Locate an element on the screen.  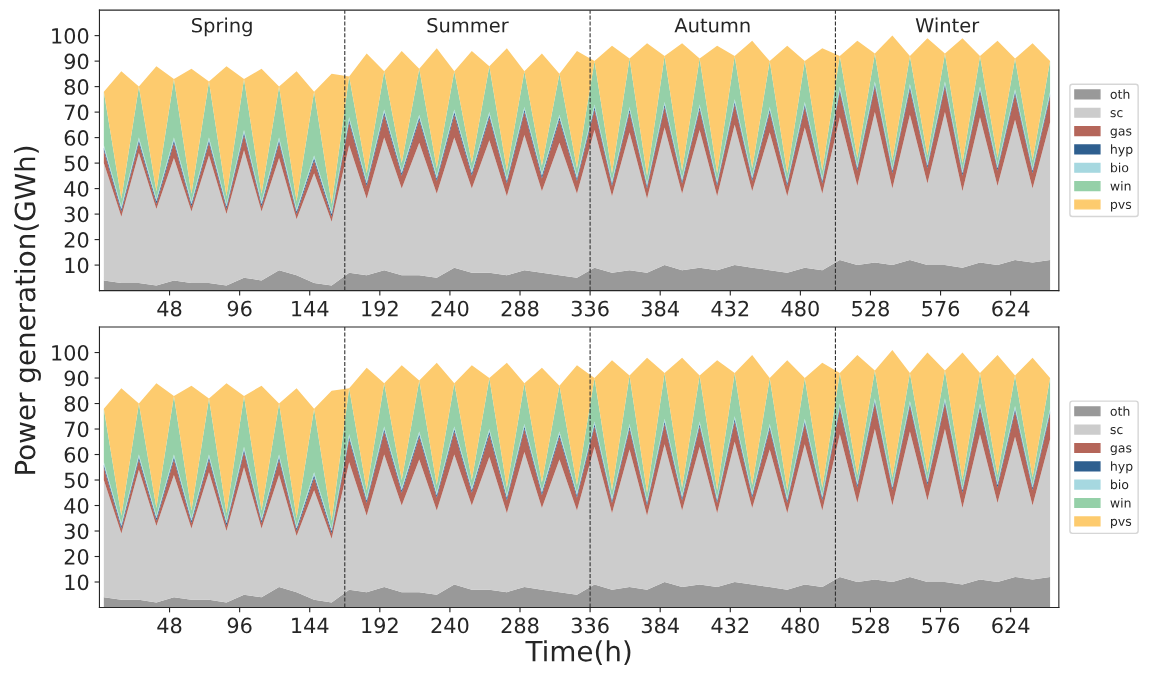
annotation: Summer is located at coordinates (468, 25).